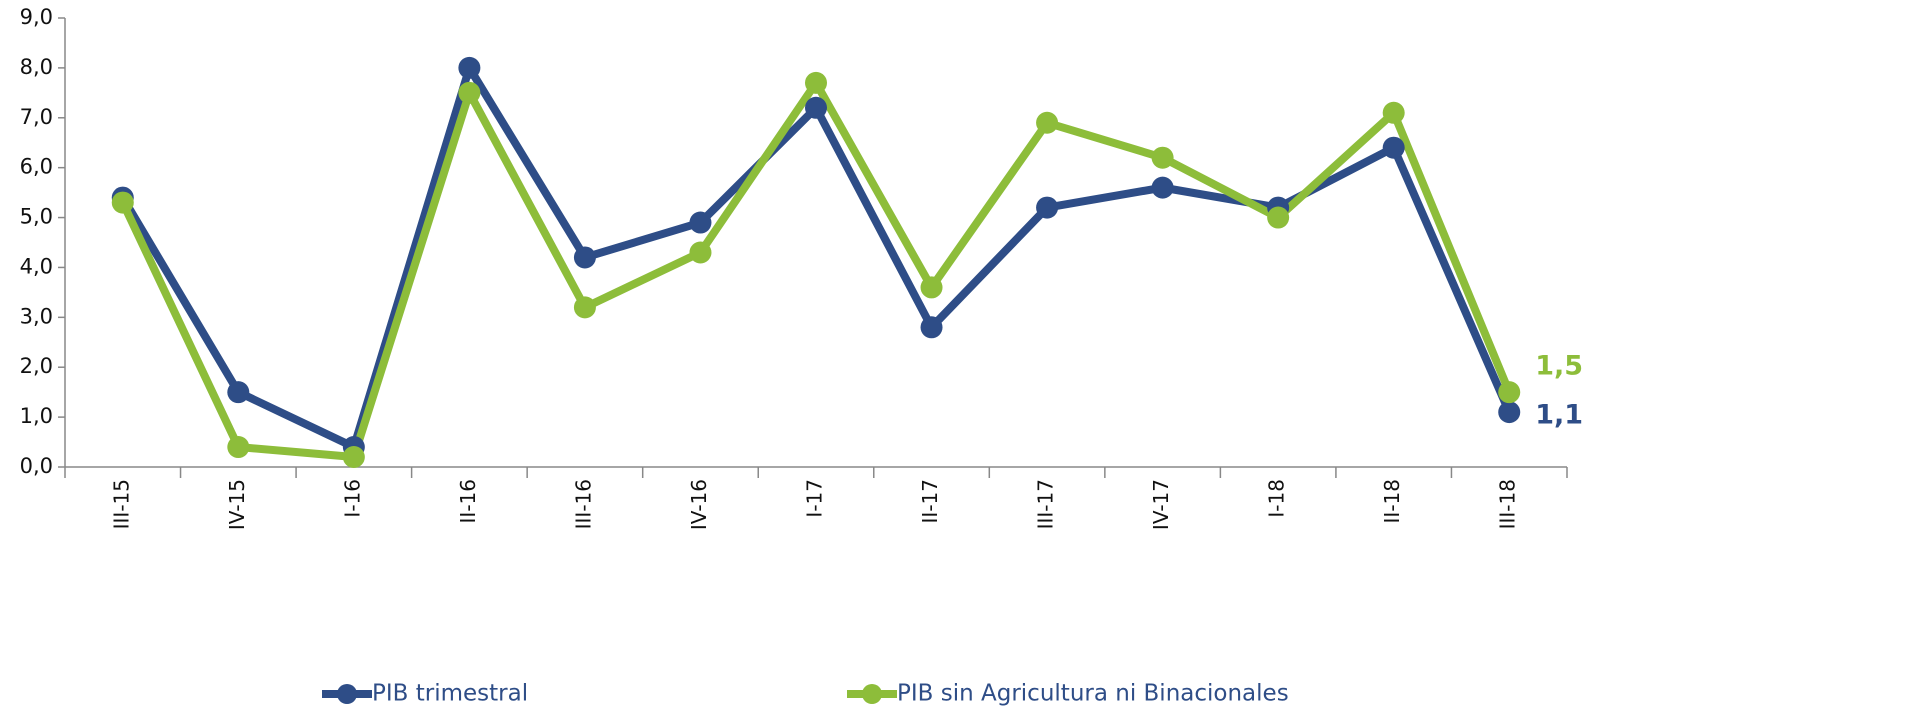  I want to click on x-tick-label: III-16, so click(583, 504).